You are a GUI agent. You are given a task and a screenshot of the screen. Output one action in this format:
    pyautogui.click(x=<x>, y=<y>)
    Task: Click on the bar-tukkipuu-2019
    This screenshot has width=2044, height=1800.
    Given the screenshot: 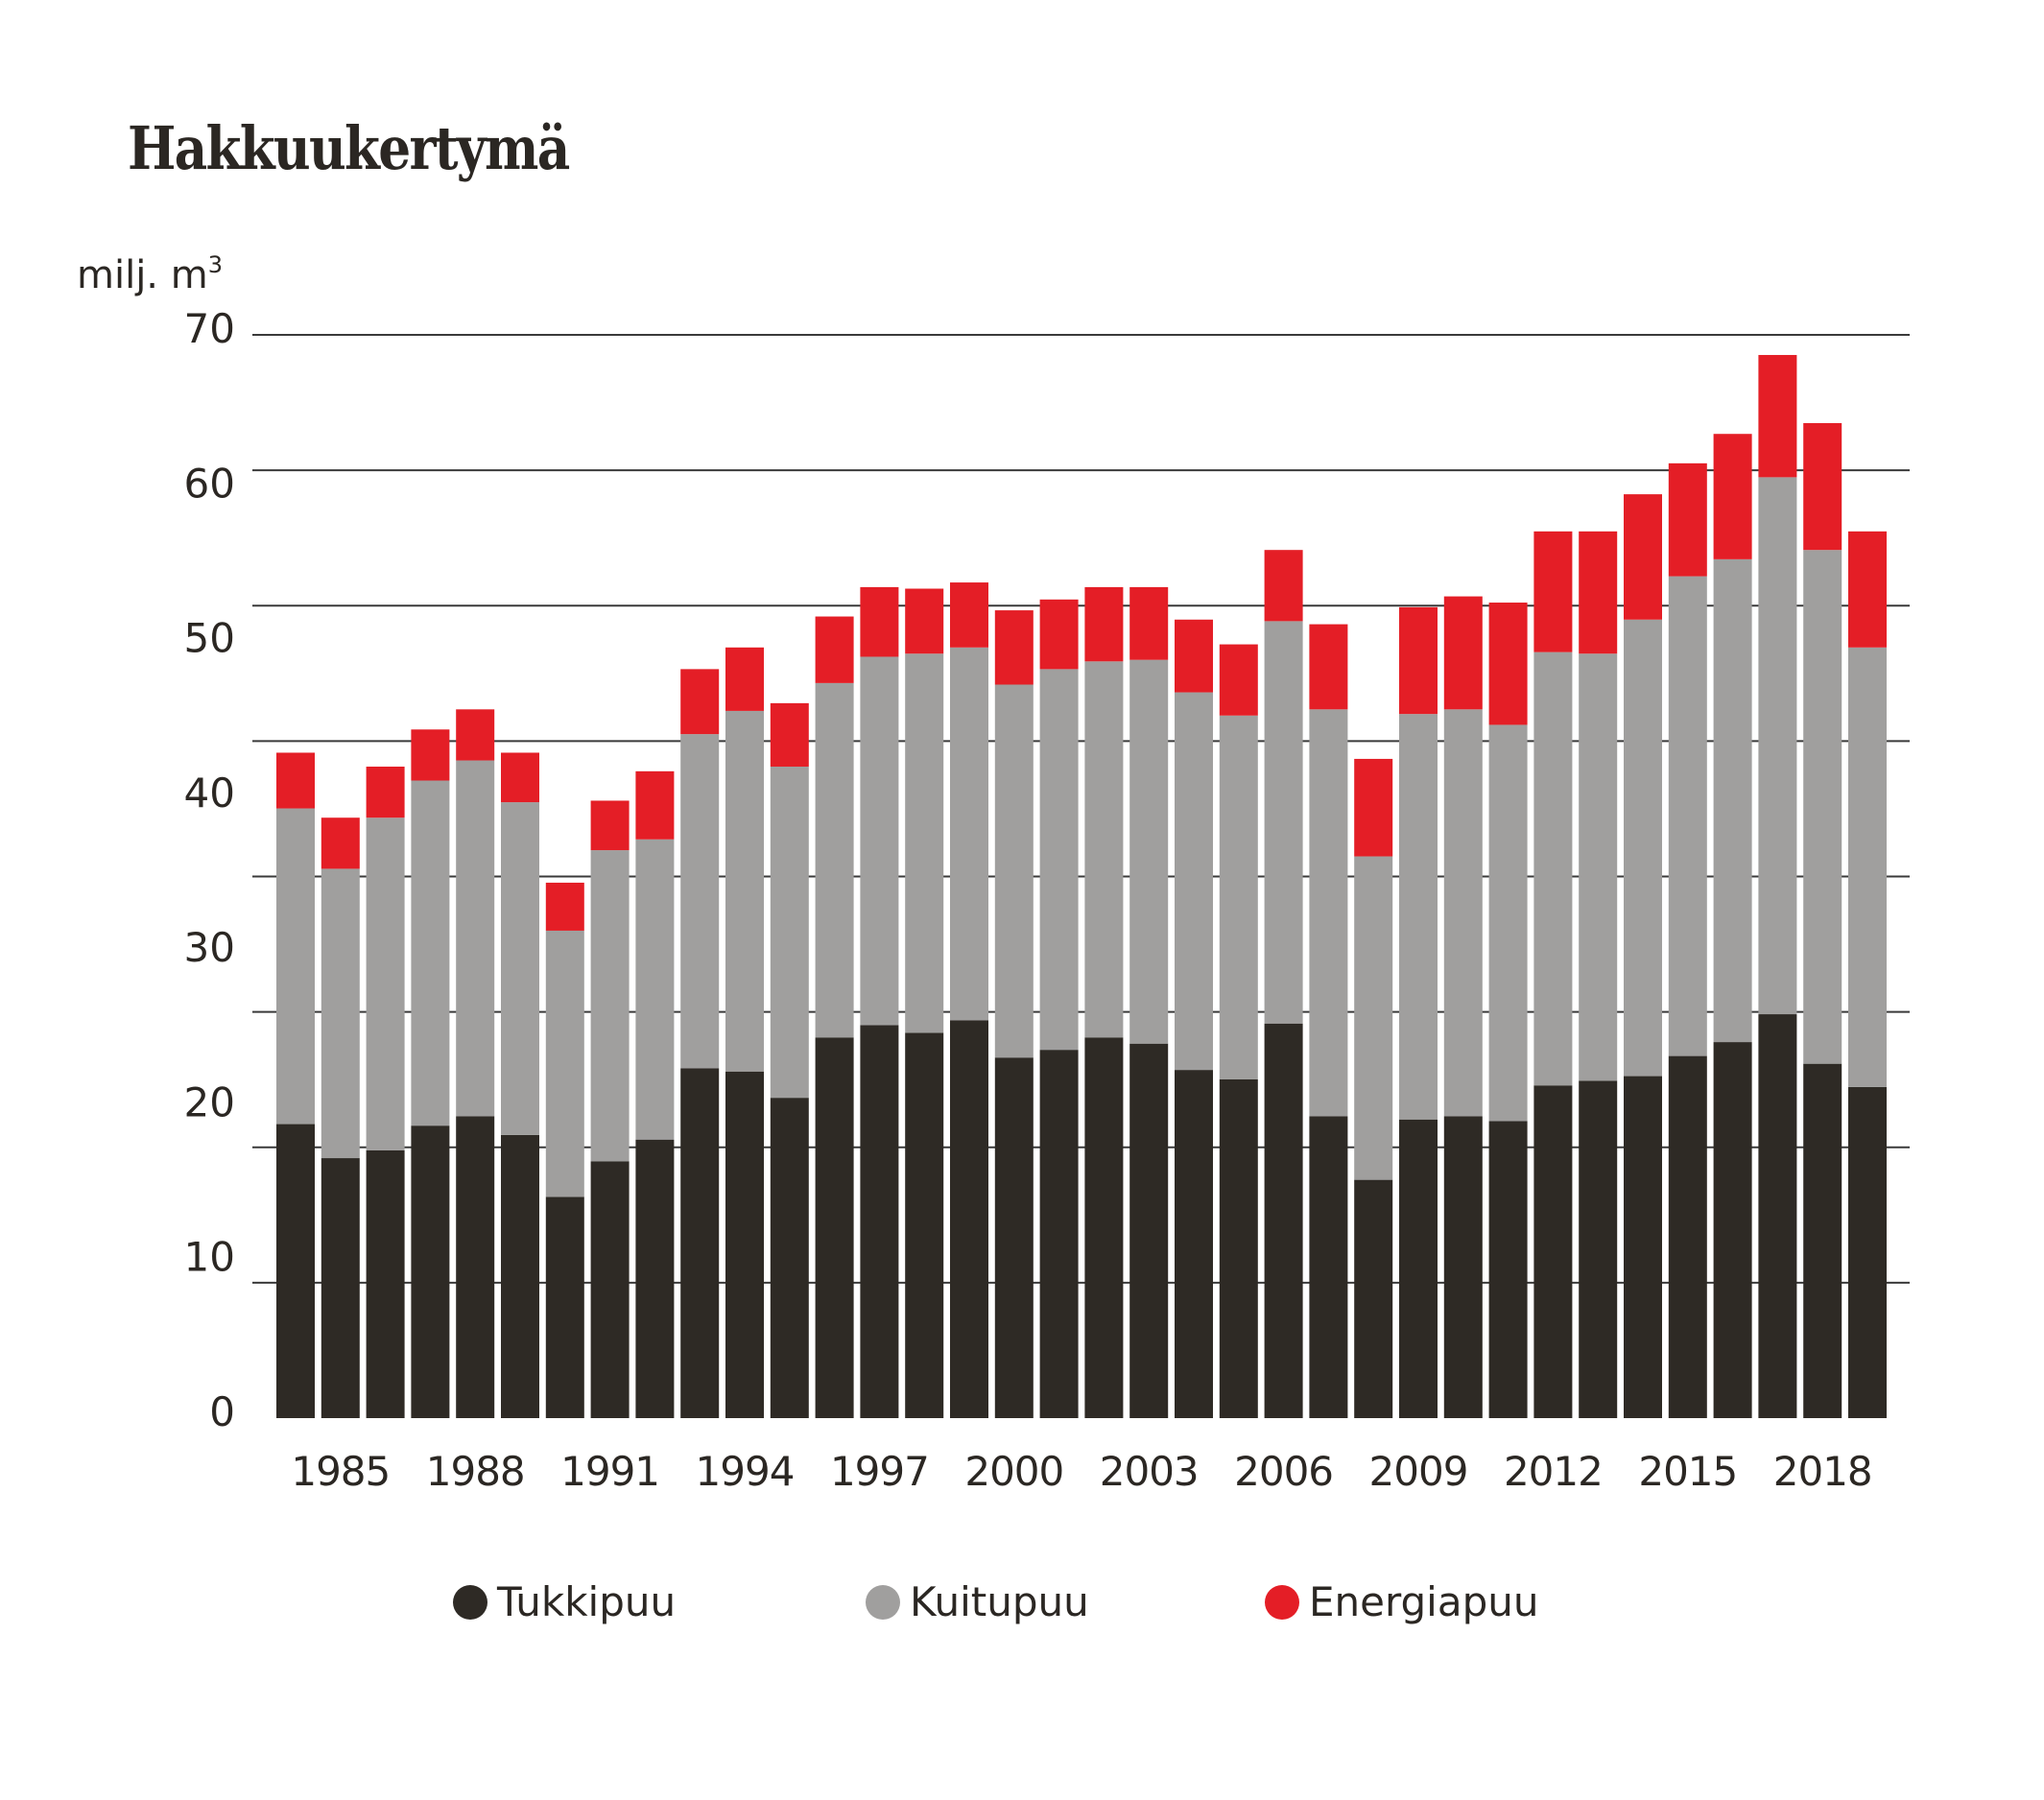 What is the action you would take?
    pyautogui.click(x=1867, y=1252)
    